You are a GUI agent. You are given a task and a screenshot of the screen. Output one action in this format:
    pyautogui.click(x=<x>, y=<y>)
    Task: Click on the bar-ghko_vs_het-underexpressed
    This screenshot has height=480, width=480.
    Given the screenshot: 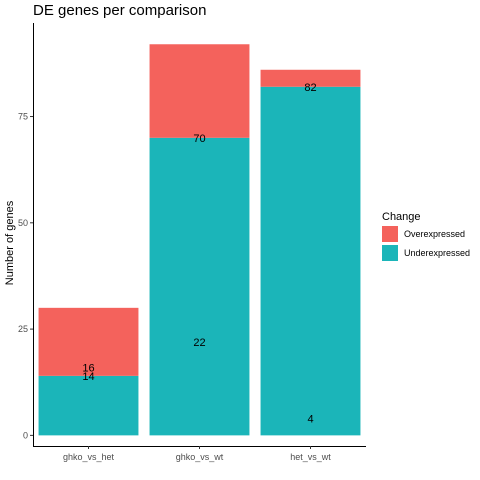 What is the action you would take?
    pyautogui.click(x=88, y=405)
    